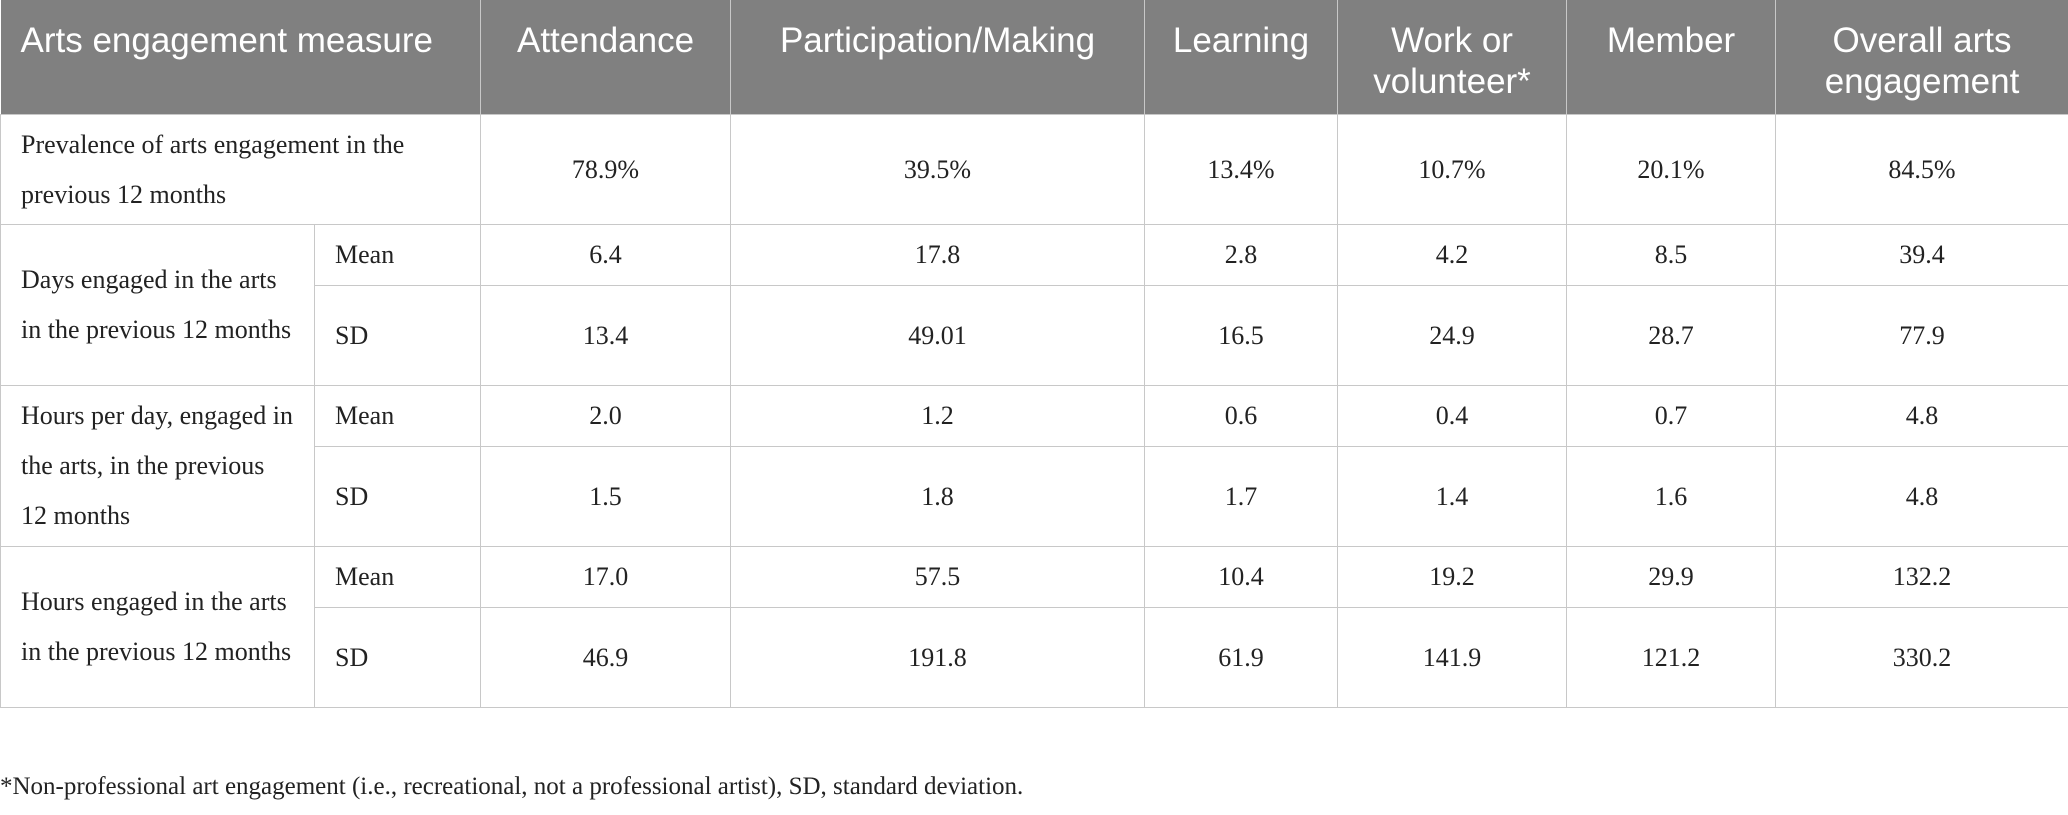 The height and width of the screenshot is (815, 2068). I want to click on table-cell: 10.4, so click(1241, 577).